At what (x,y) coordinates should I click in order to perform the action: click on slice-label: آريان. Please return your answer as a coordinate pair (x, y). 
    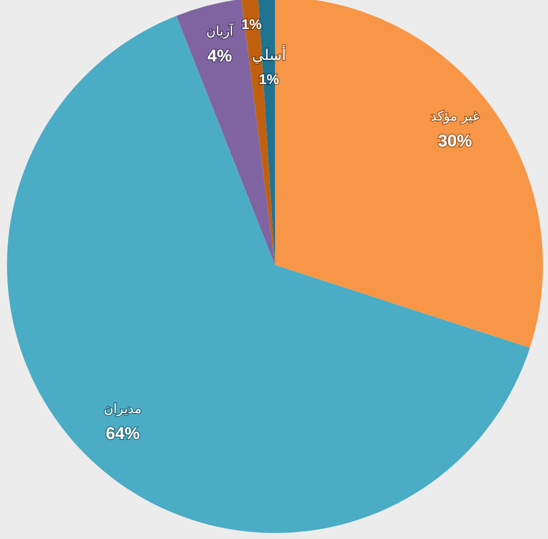
    Looking at the image, I should click on (220, 31).